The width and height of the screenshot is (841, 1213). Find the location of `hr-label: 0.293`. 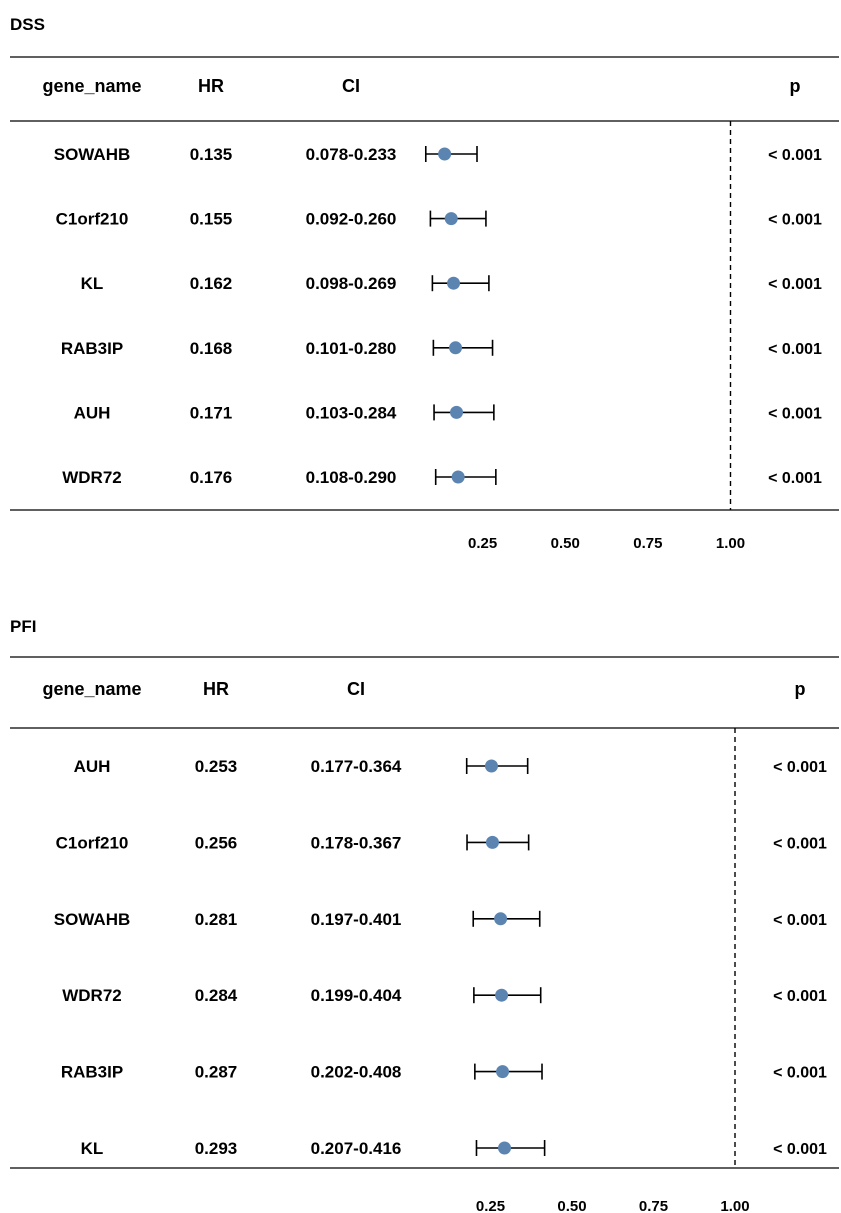

hr-label: 0.293 is located at coordinates (216, 1148).